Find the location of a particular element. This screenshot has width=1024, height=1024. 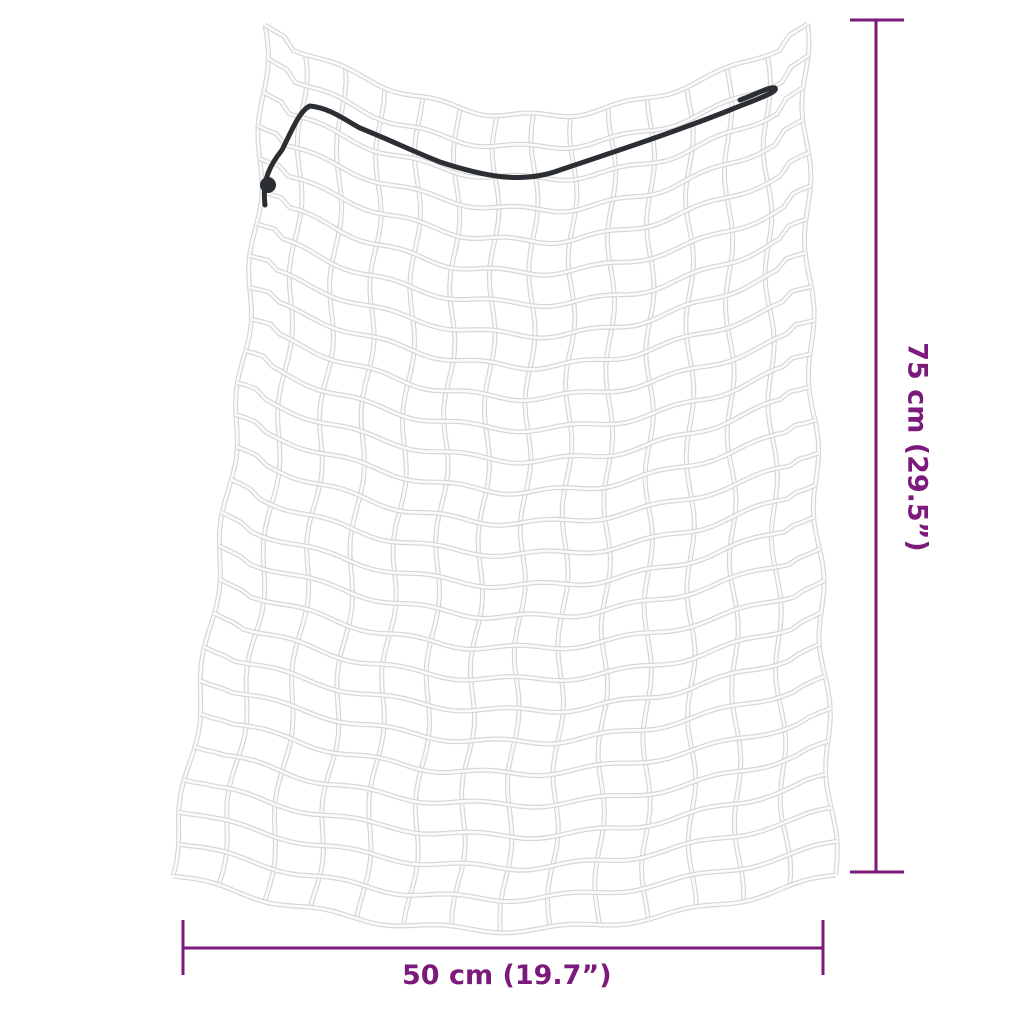

net-vertical-strand is located at coordinates (220, 450).